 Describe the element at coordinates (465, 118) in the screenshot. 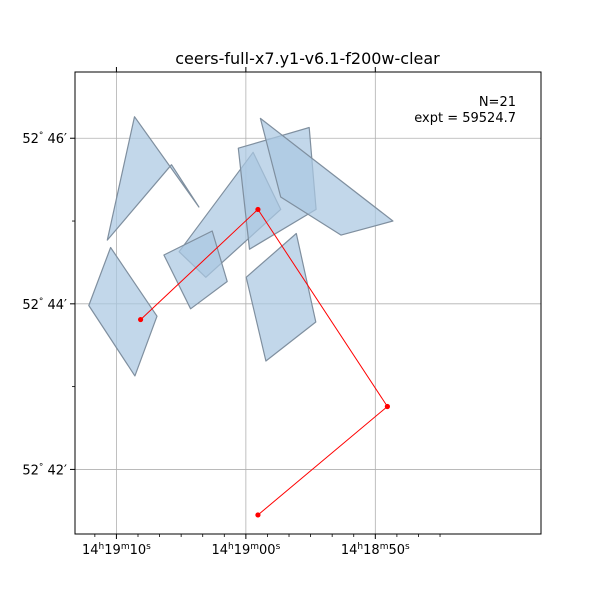

I see `annotation-exposure: expt = 59524.7` at that location.